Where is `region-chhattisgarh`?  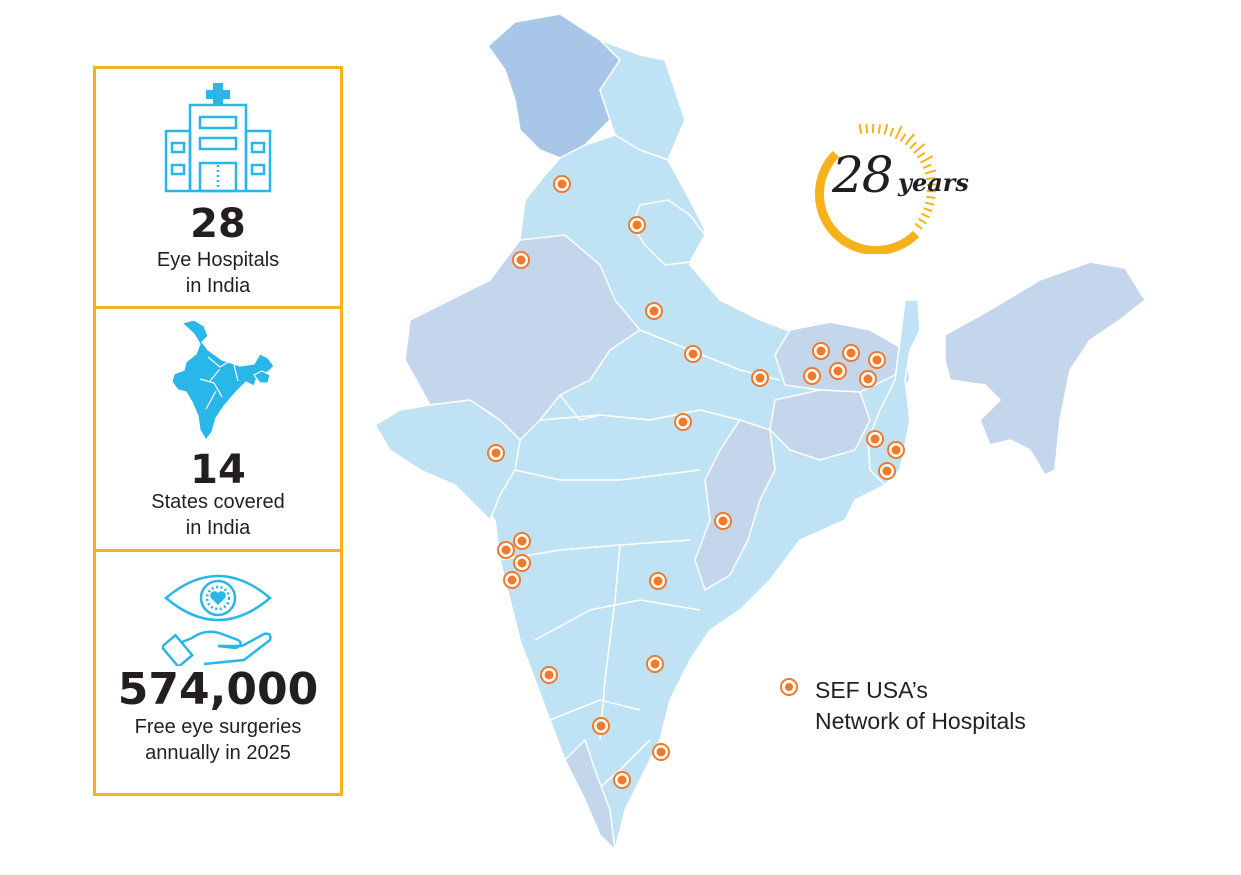 region-chhattisgarh is located at coordinates (735, 505).